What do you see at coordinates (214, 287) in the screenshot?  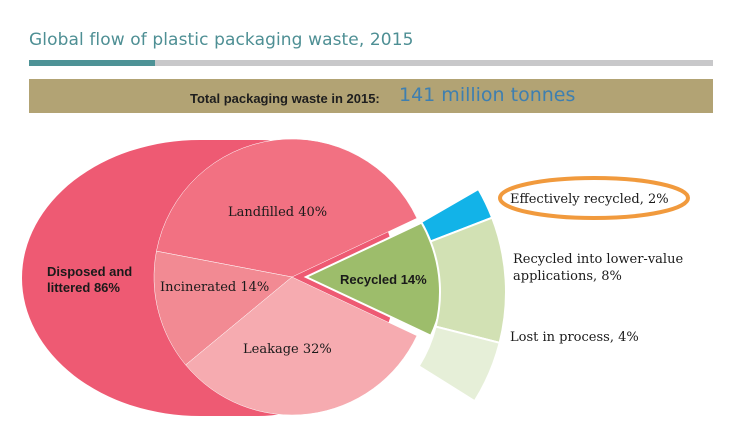 I see `label-incinerated: Incinerated 14%` at bounding box center [214, 287].